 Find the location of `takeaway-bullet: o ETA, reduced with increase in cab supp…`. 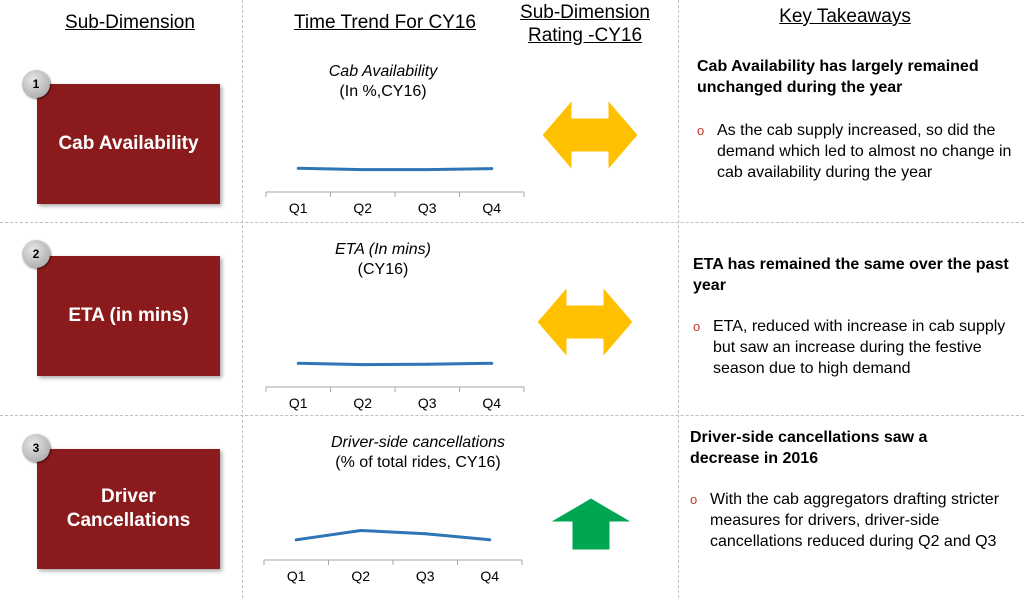

takeaway-bullet: o ETA, reduced with increase in cab supp… is located at coordinates (853, 347).